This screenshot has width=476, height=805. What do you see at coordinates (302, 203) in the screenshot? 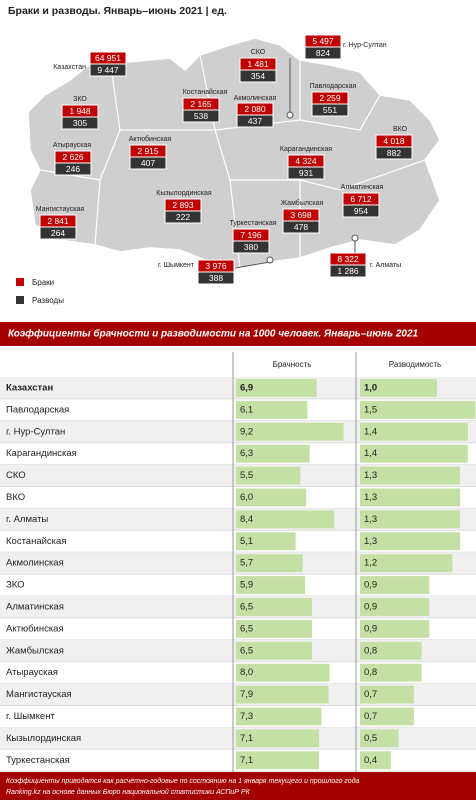
I see `region-name: Жамбылская` at bounding box center [302, 203].